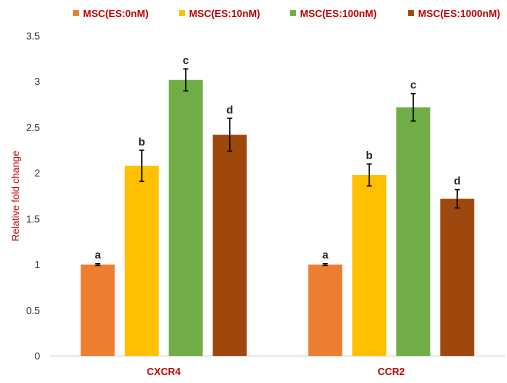 The height and width of the screenshot is (383, 507). Describe the element at coordinates (33, 197) in the screenshot. I see `y-axis-ticks: 0 0.5 1 1.5 2 2.5 3 3.5` at that location.